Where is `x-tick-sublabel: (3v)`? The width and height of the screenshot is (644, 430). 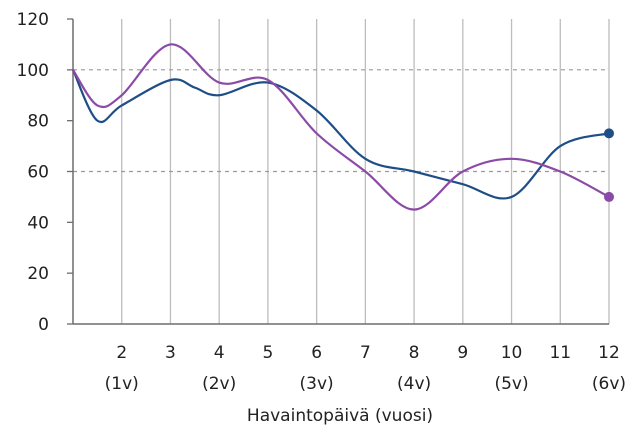 x-tick-sublabel: (3v) is located at coordinates (317, 384).